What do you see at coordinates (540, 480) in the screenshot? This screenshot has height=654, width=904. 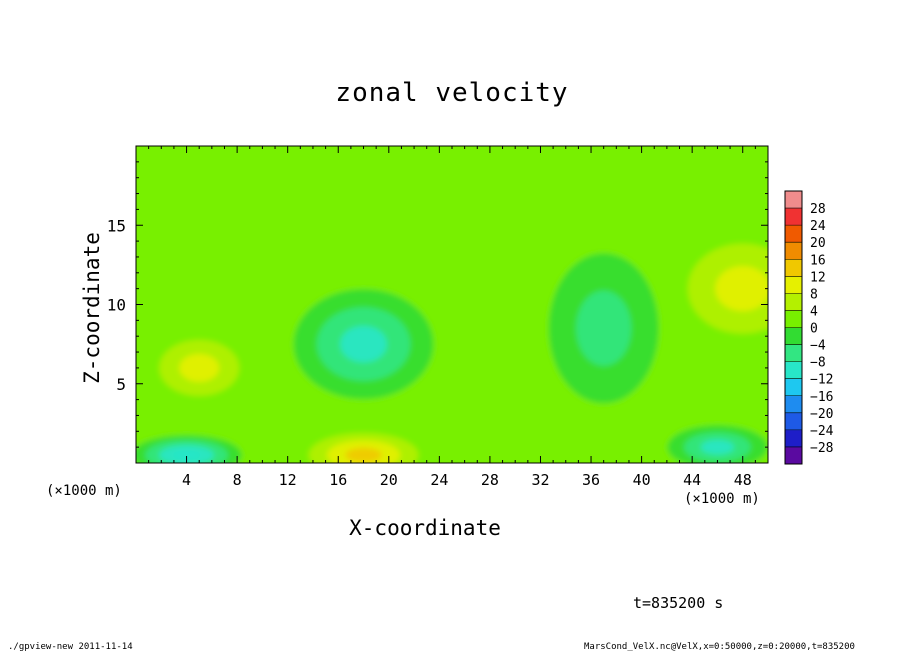 I see `x-tick-label: 32` at bounding box center [540, 480].